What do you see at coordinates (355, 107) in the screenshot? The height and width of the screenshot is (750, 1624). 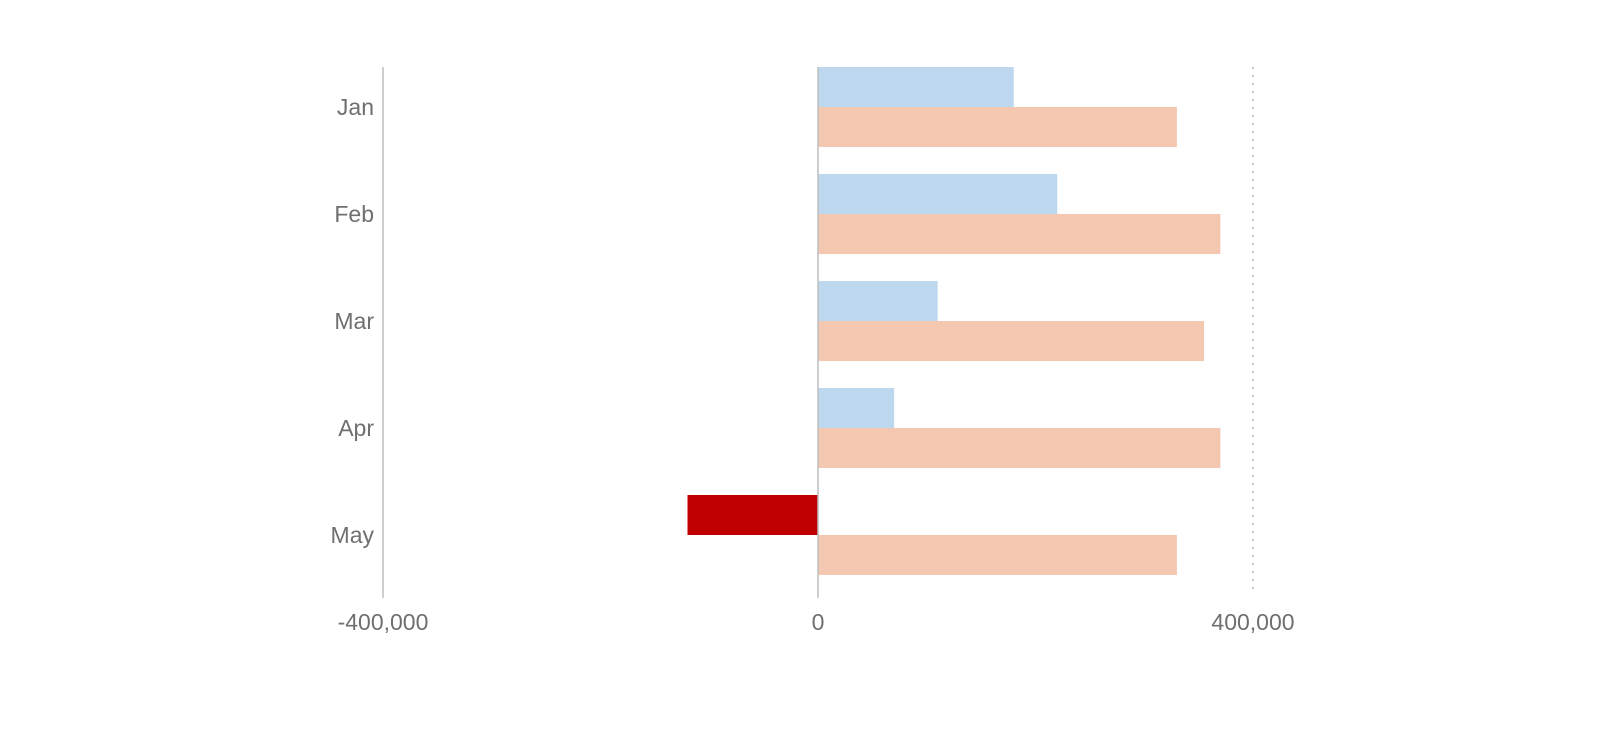 I see `category-label-jan: Jan` at bounding box center [355, 107].